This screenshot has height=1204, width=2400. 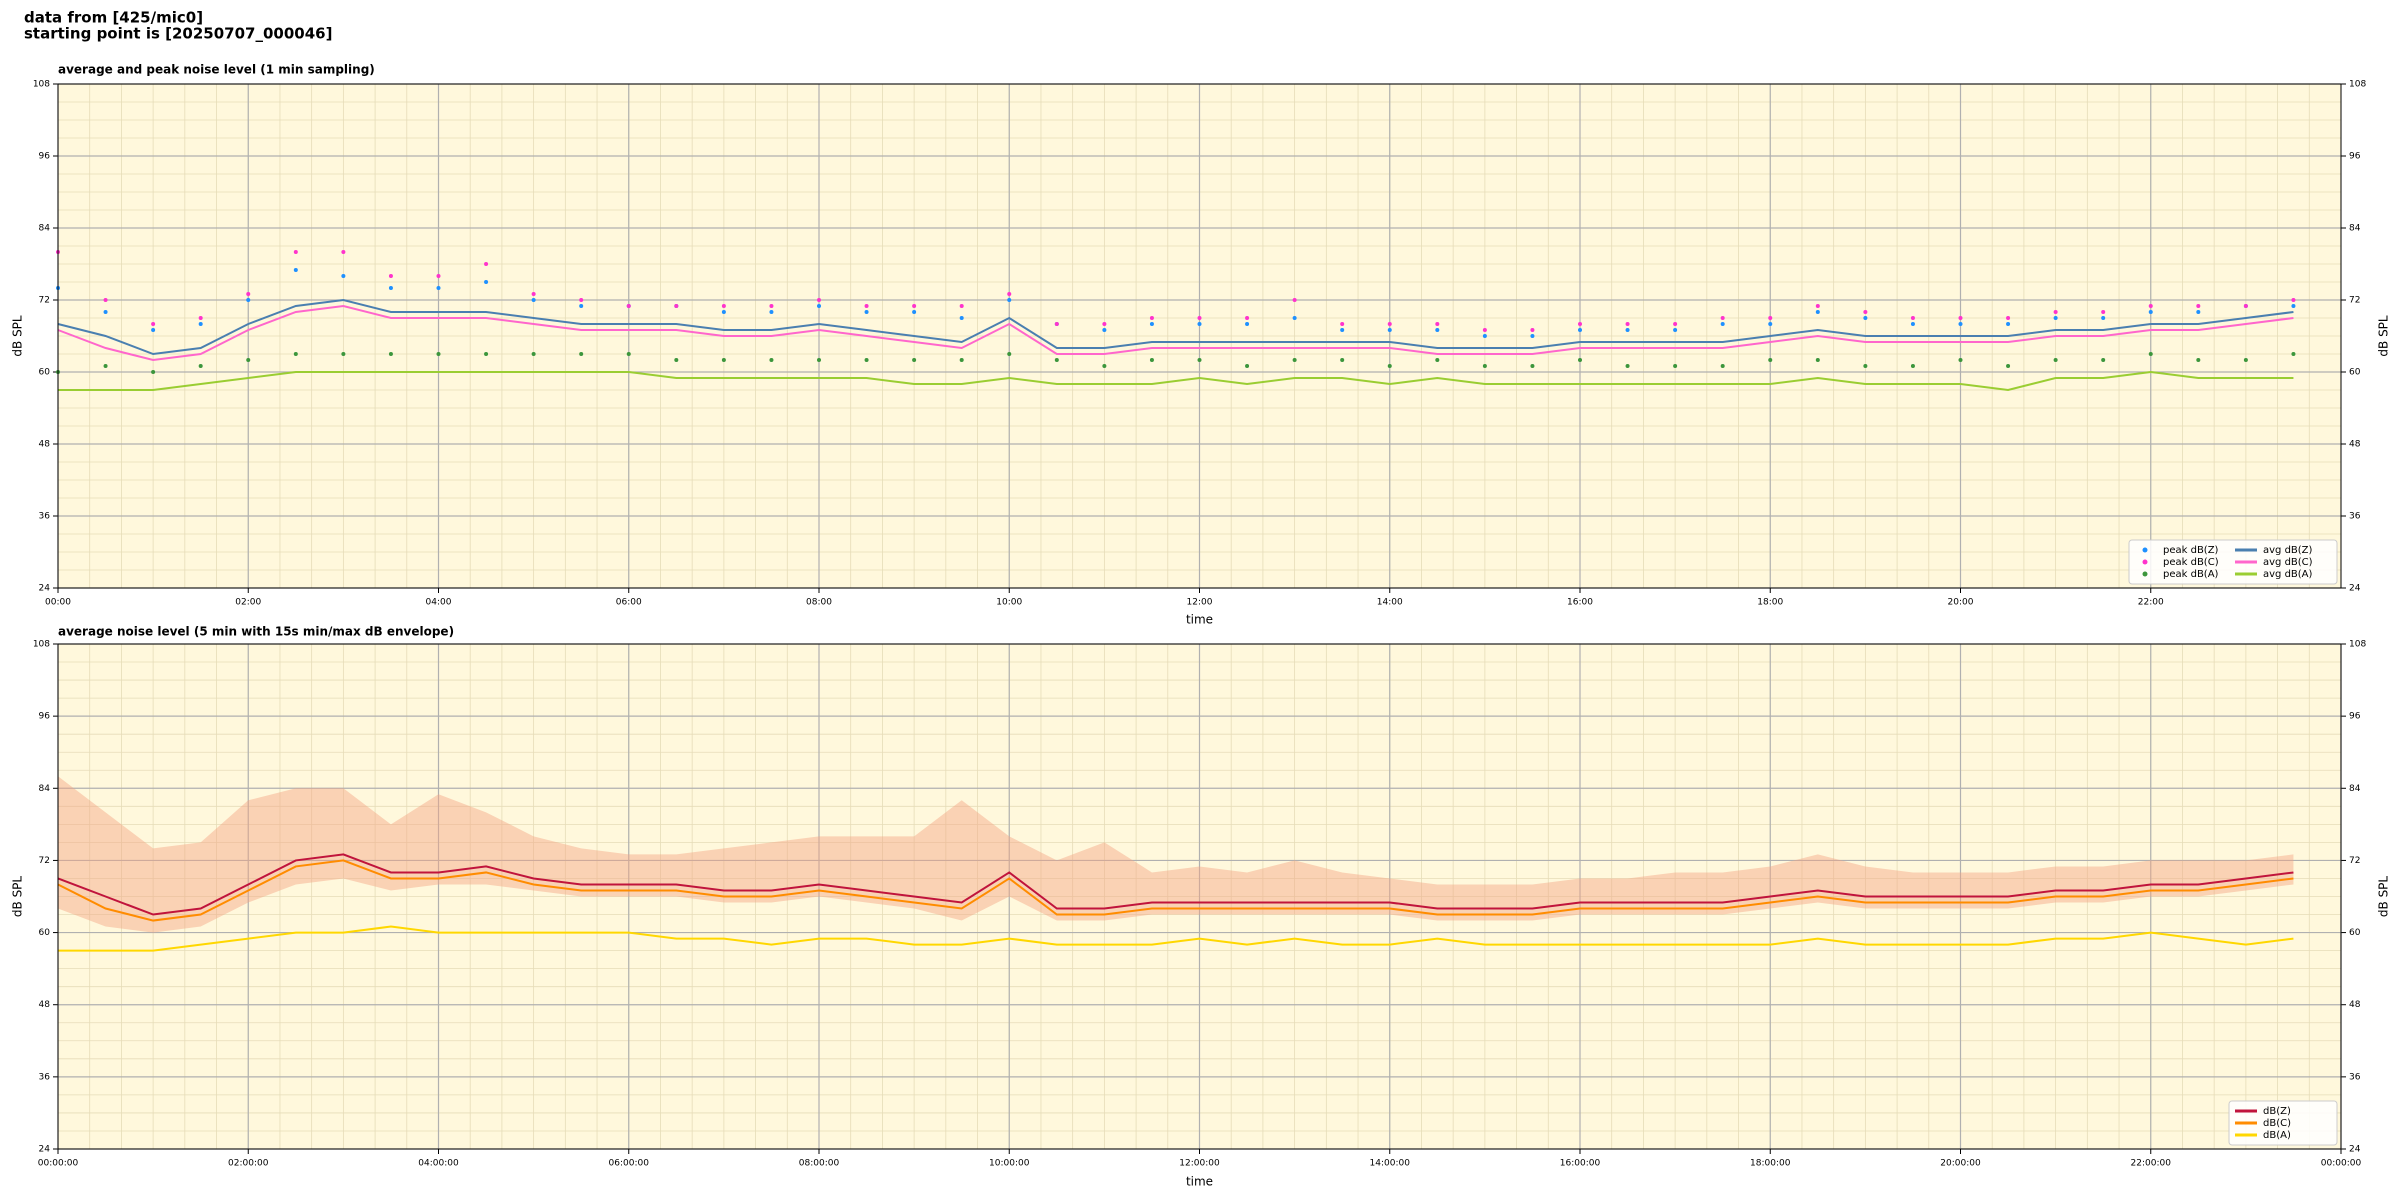 What do you see at coordinates (2288, 550) in the screenshot?
I see `legend-label: avg dB(Z)` at bounding box center [2288, 550].